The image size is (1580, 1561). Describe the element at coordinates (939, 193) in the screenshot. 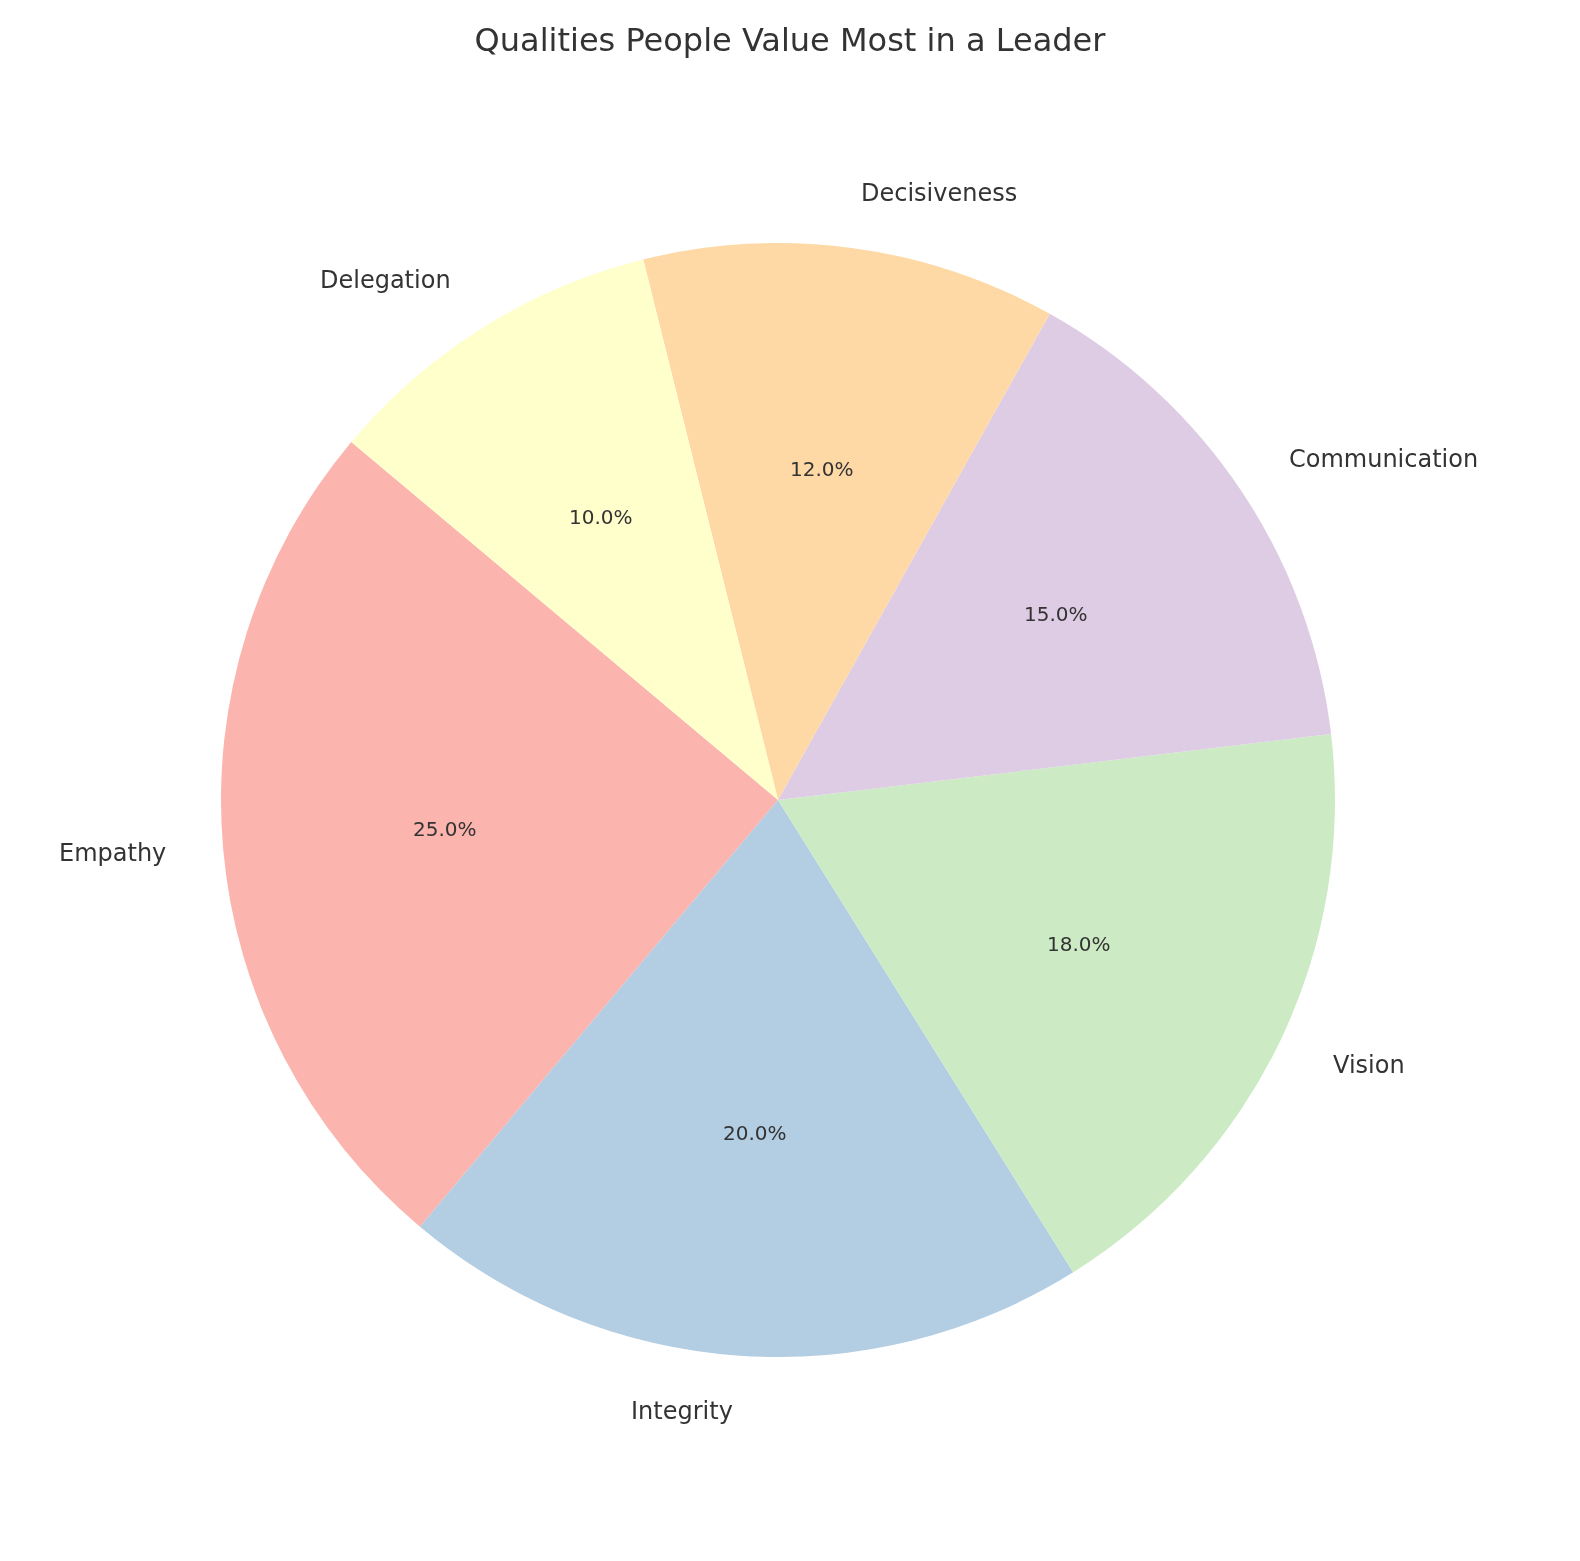

I see `slice-label: Decisiveness` at that location.